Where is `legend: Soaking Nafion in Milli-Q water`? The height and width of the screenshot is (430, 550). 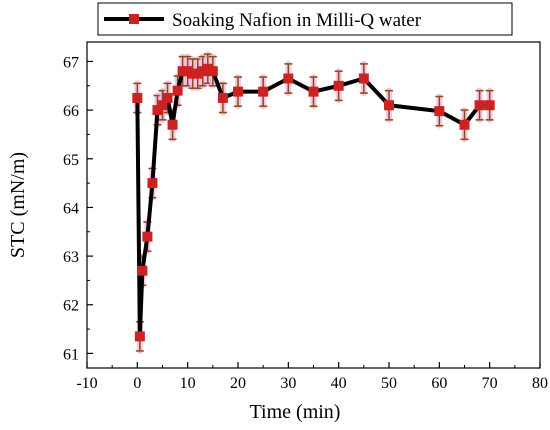 legend: Soaking Nafion in Milli-Q water is located at coordinates (305, 19).